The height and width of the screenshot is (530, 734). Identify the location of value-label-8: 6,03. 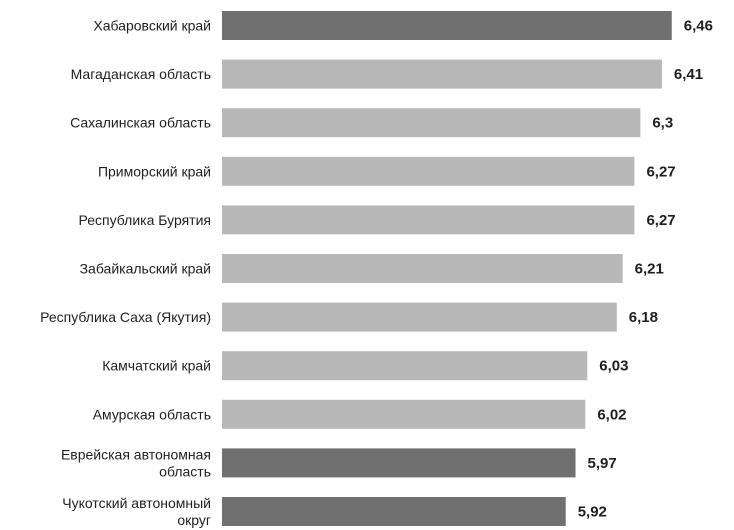
(613, 366).